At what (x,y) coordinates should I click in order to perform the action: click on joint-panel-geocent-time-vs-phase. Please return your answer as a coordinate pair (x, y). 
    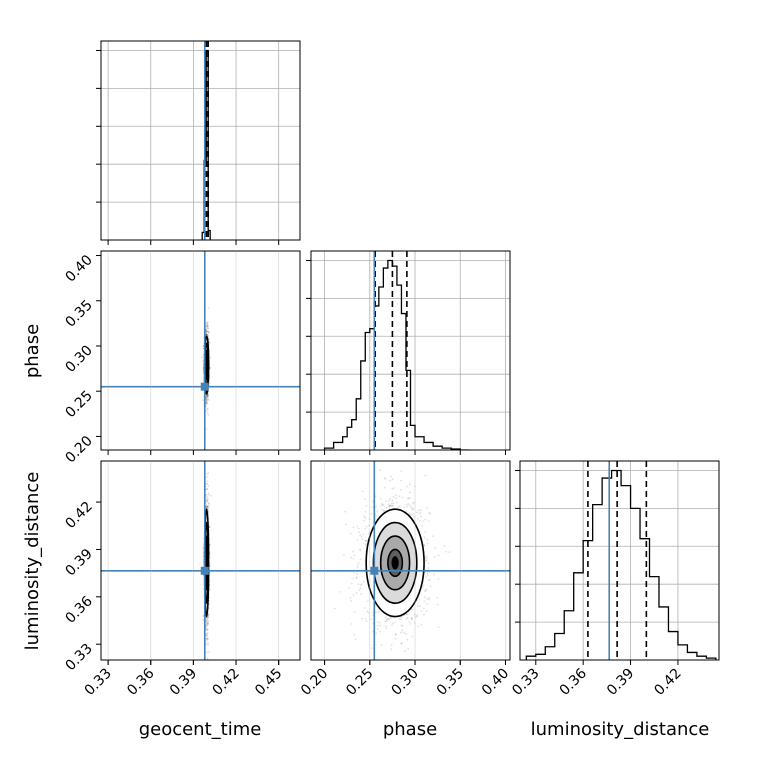
    Looking at the image, I should click on (200, 350).